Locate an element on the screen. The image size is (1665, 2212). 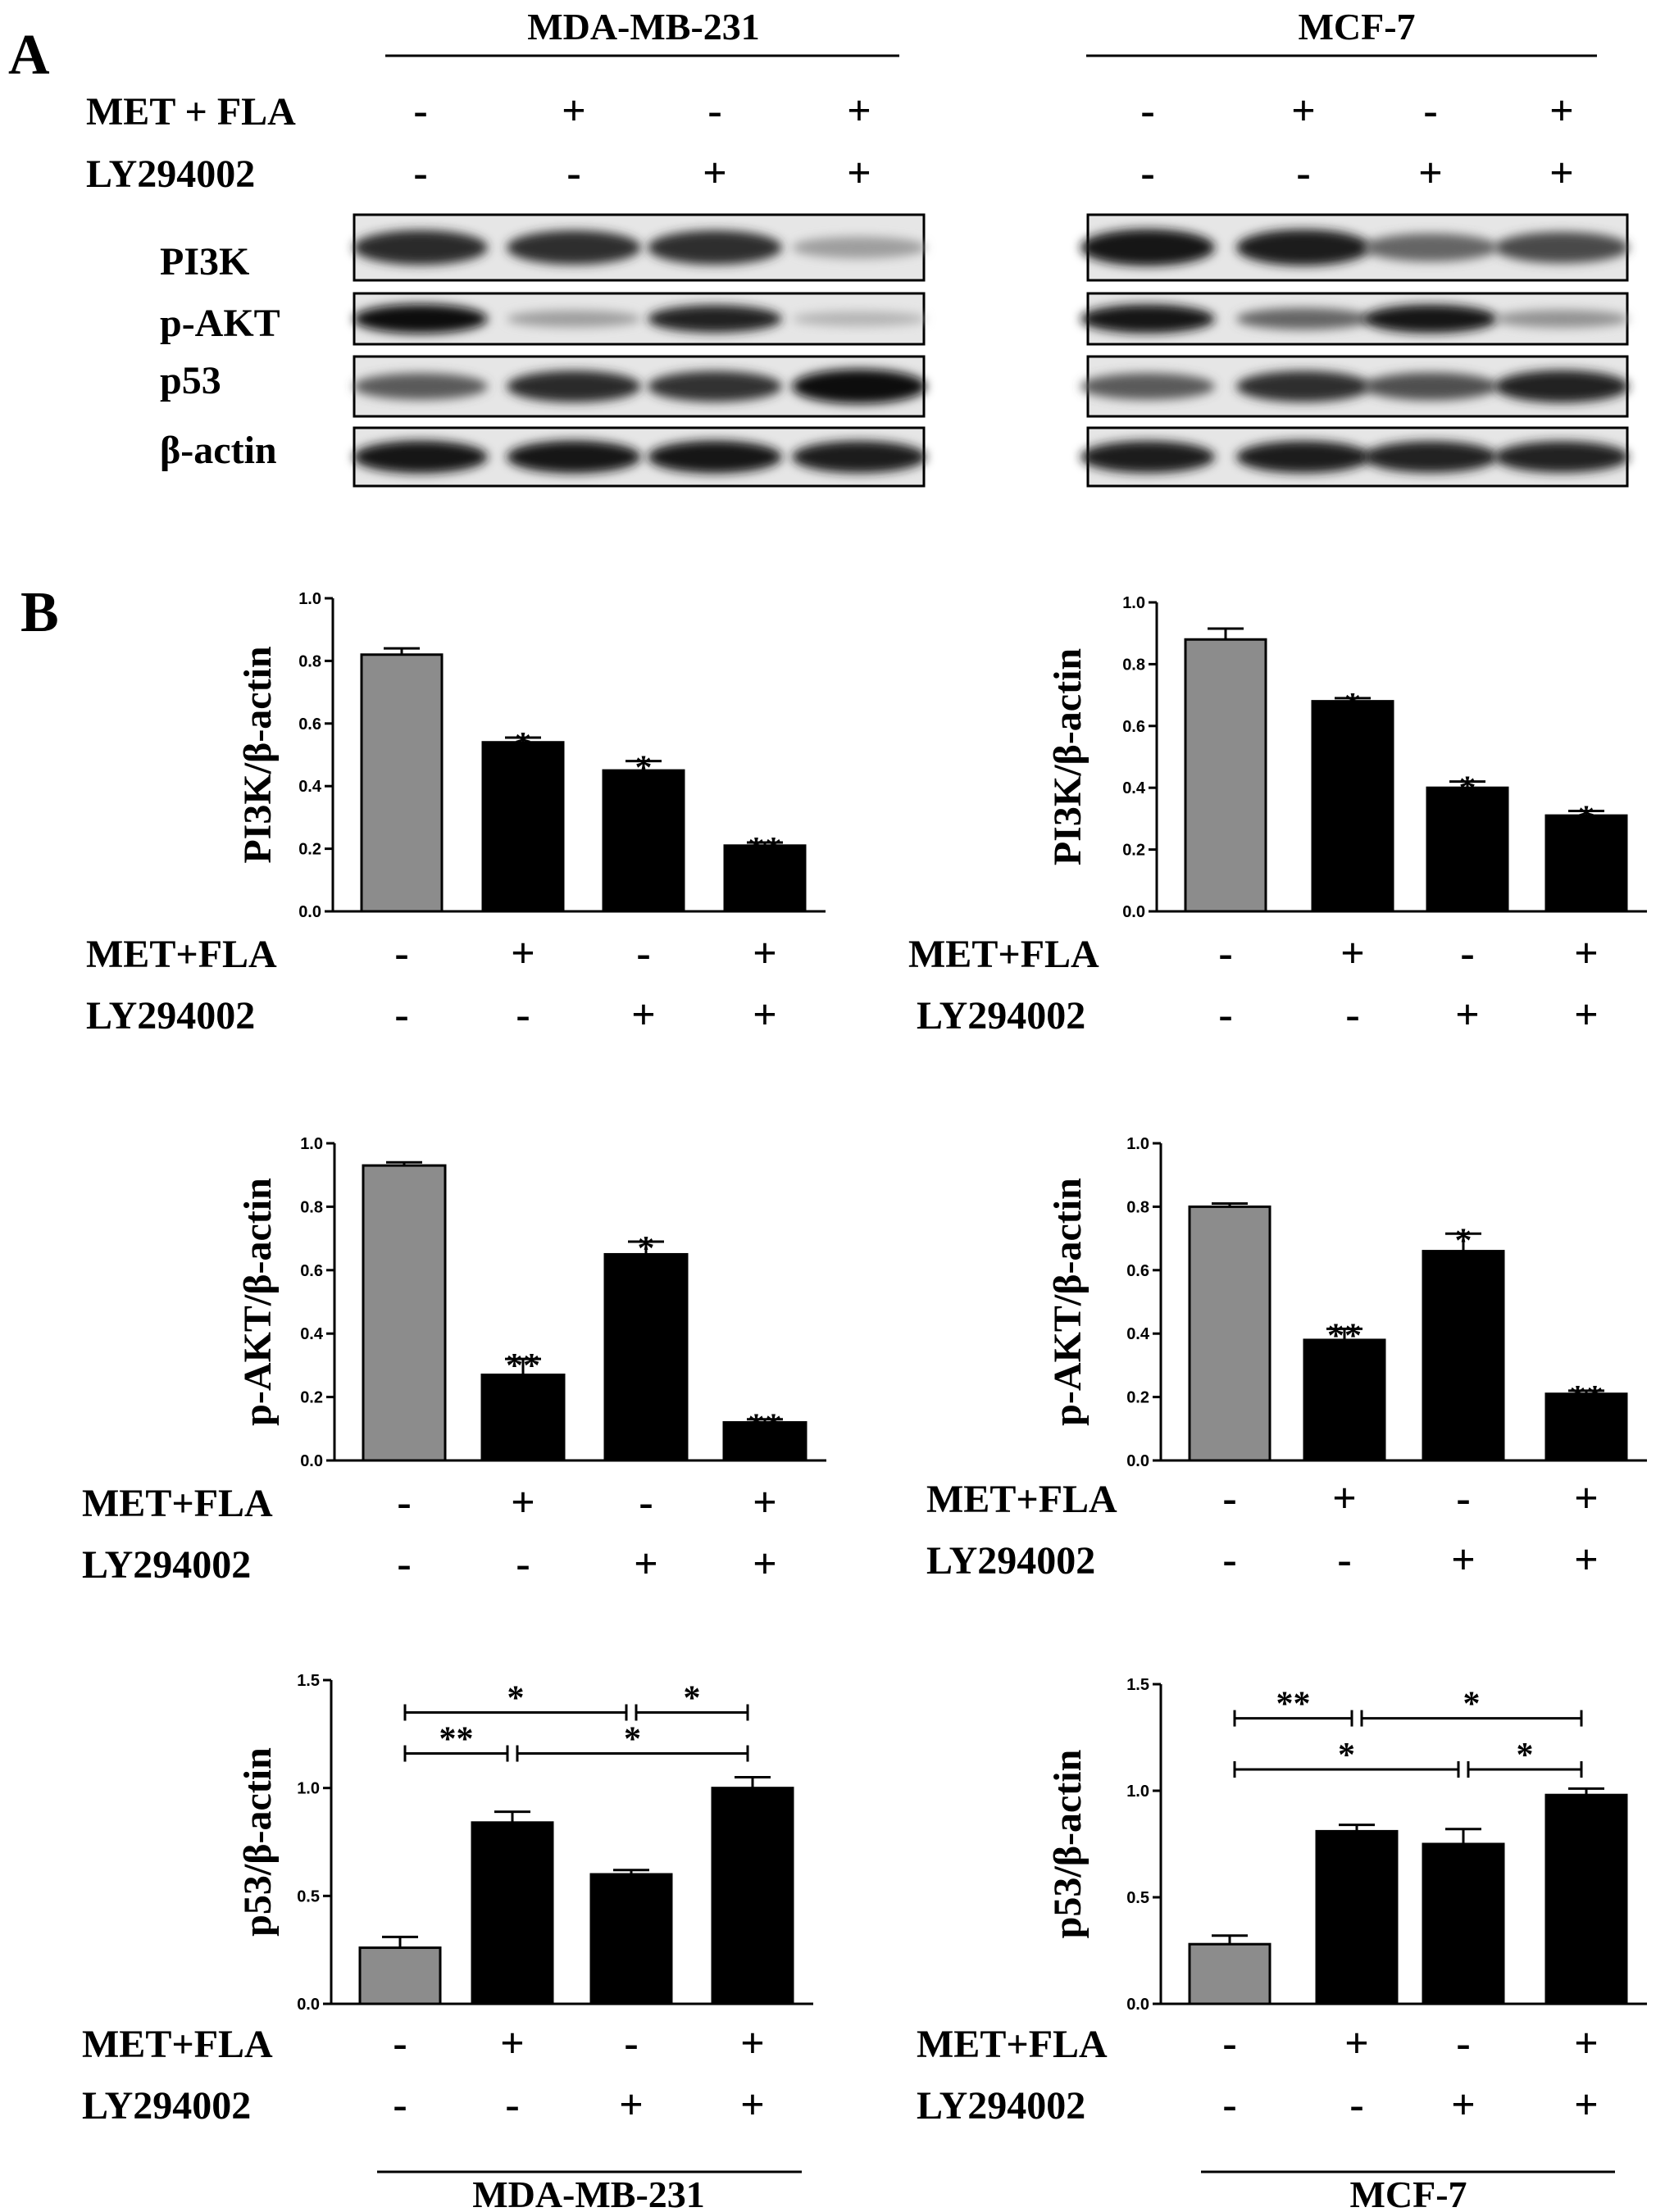
bracket-star: ** is located at coordinates (456, 1740).